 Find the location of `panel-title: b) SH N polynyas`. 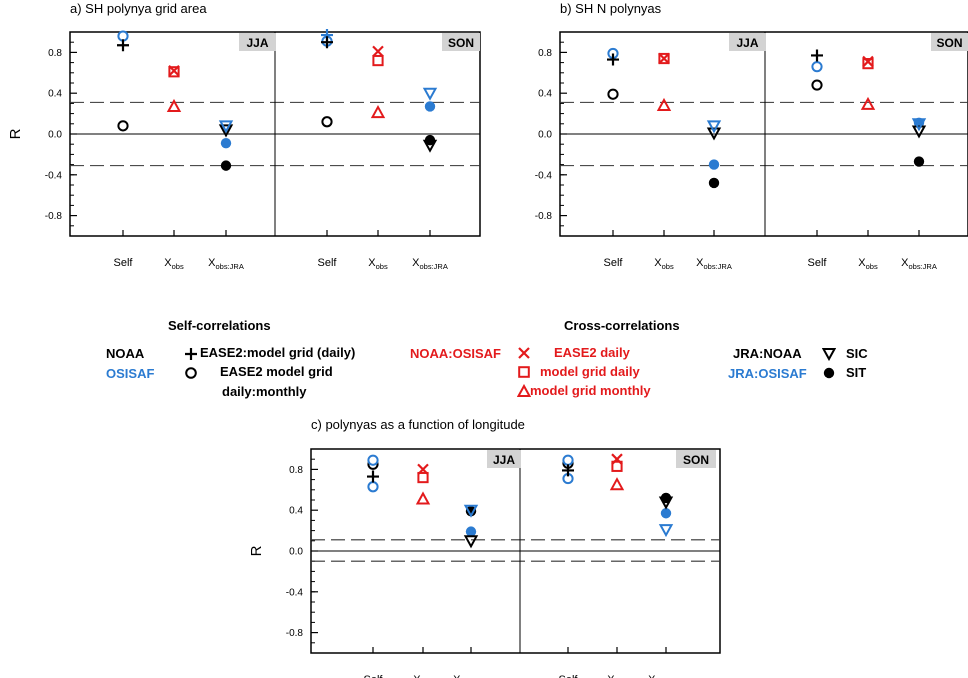

panel-title: b) SH N polynyas is located at coordinates (611, 8).